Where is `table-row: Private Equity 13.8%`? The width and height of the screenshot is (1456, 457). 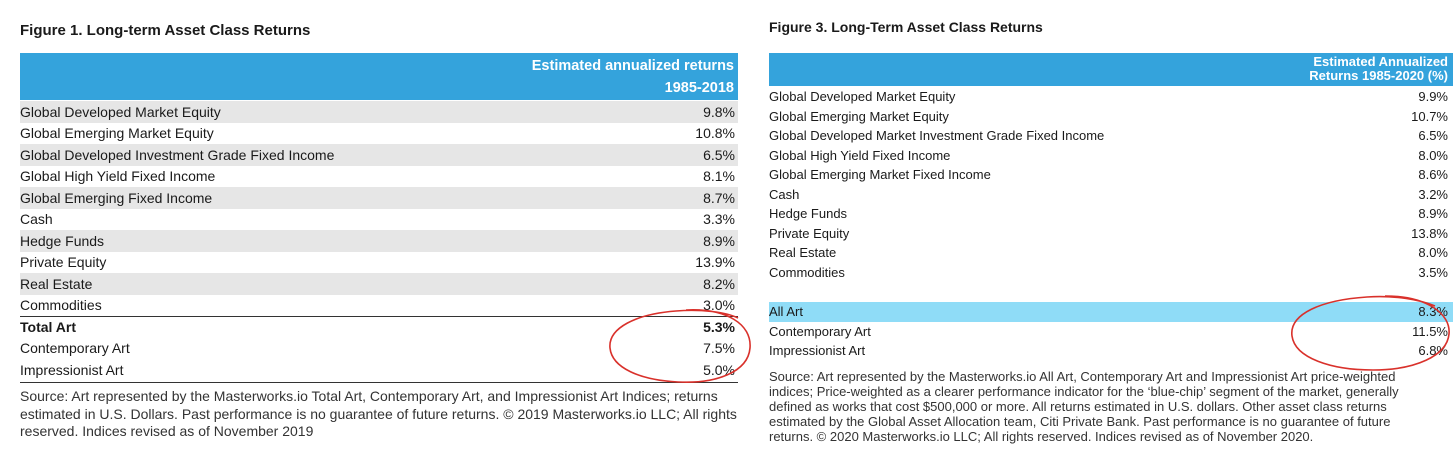 table-row: Private Equity 13.8% is located at coordinates (1111, 234).